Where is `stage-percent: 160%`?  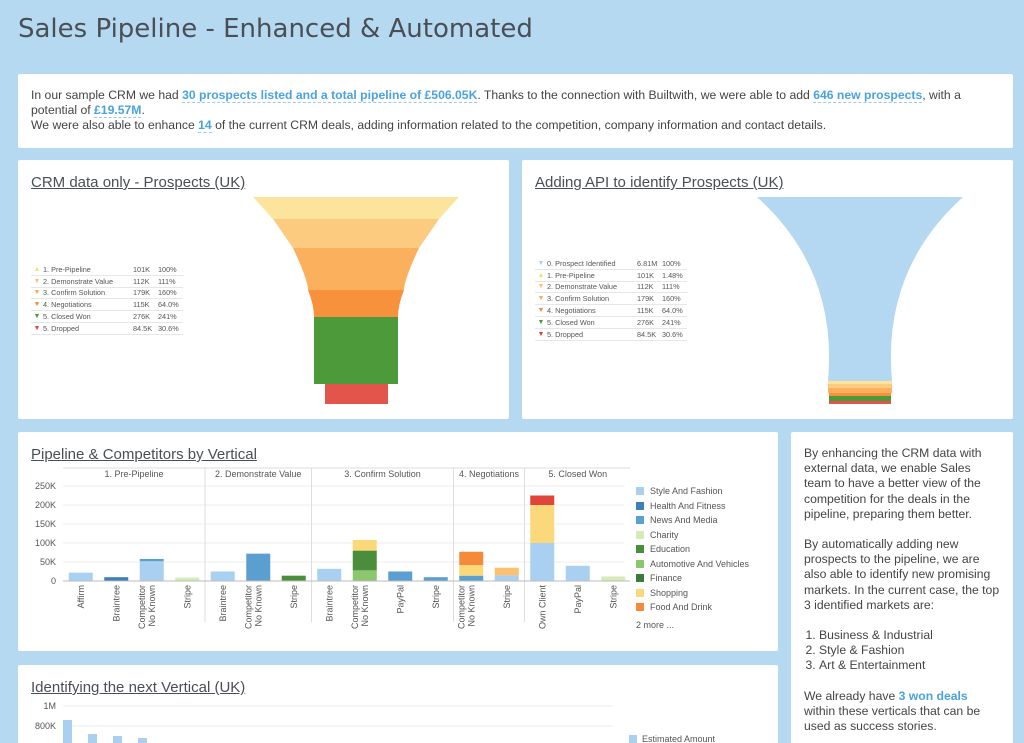 stage-percent: 160% is located at coordinates (167, 293).